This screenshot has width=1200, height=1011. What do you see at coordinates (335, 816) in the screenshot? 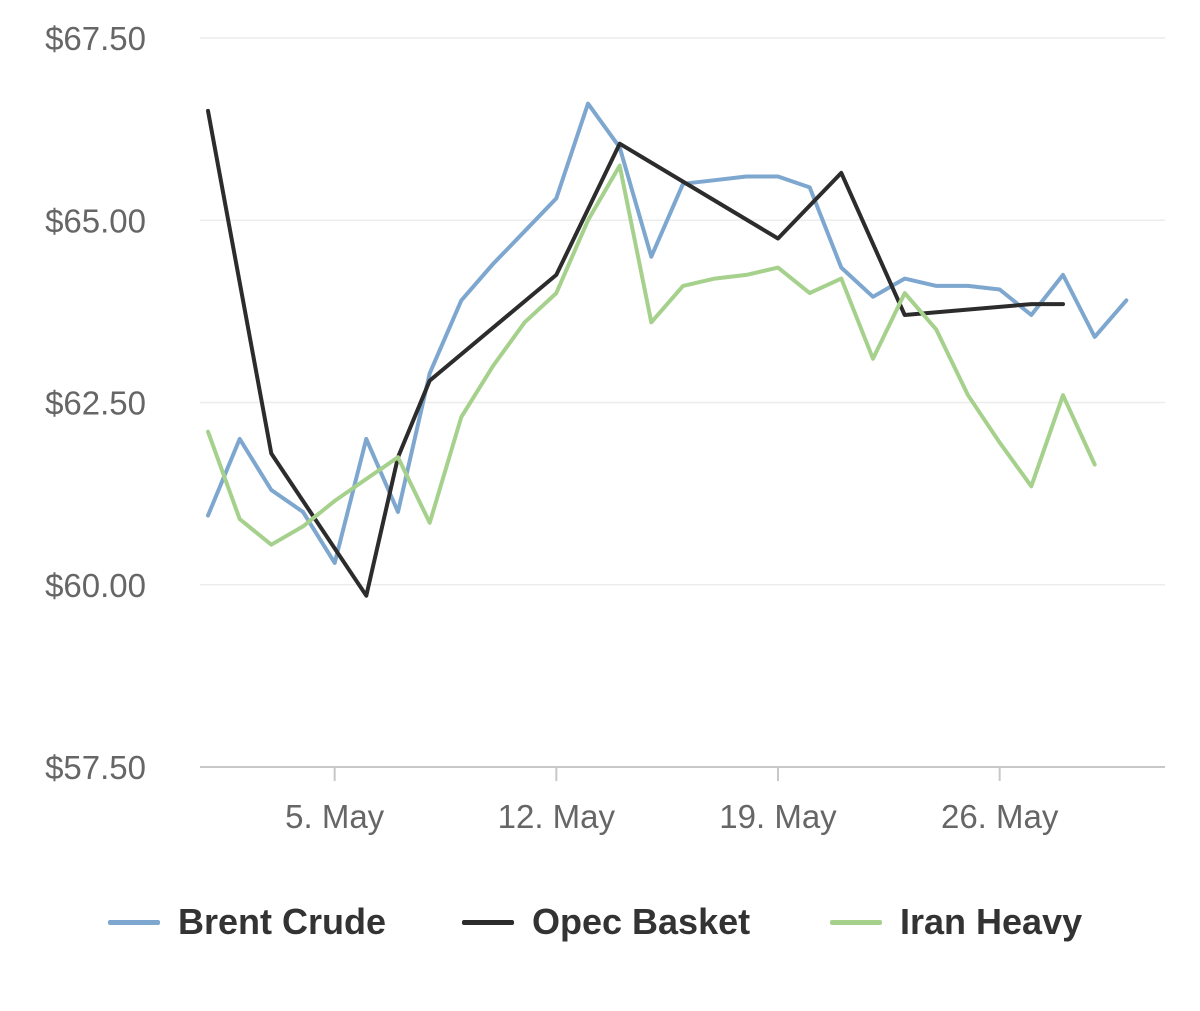
I see `x-tick-label: 5. May` at bounding box center [335, 816].